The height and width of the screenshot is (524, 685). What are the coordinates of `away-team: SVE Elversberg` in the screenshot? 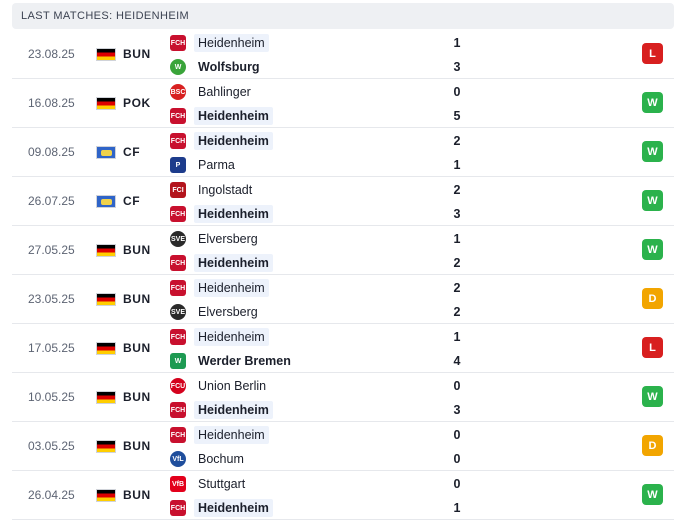 It's located at (320, 312).